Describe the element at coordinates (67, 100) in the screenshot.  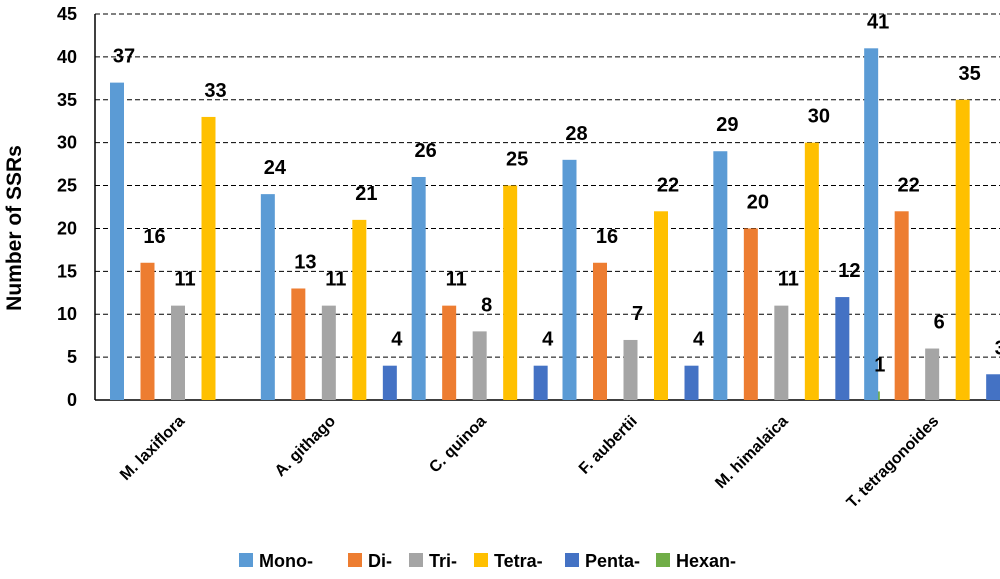
I see `y-tick-label: 35` at that location.